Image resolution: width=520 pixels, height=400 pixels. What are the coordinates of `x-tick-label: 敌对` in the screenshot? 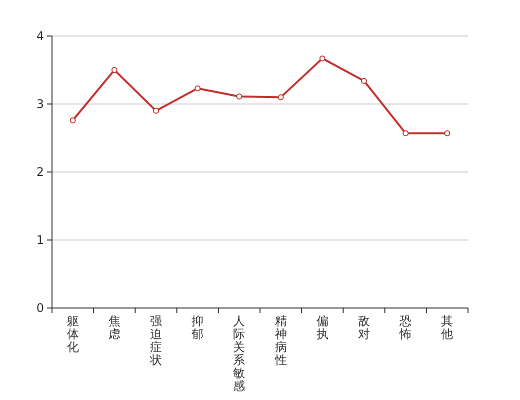 It's located at (364, 327).